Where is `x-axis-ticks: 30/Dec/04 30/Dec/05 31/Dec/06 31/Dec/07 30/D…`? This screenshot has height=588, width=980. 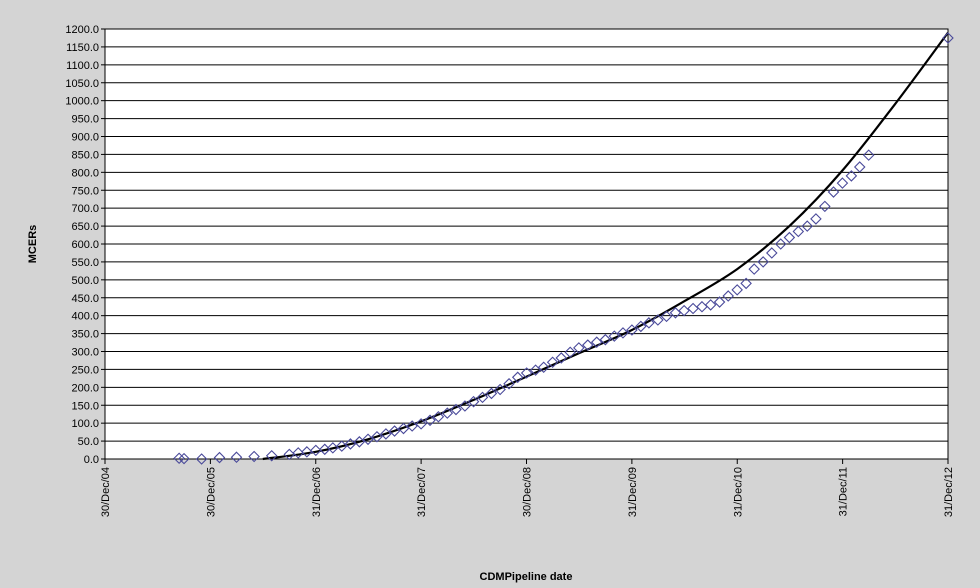 x-axis-ticks: 30/Dec/04 30/Dec/05 31/Dec/06 31/Dec/07 30/D… is located at coordinates (527, 488).